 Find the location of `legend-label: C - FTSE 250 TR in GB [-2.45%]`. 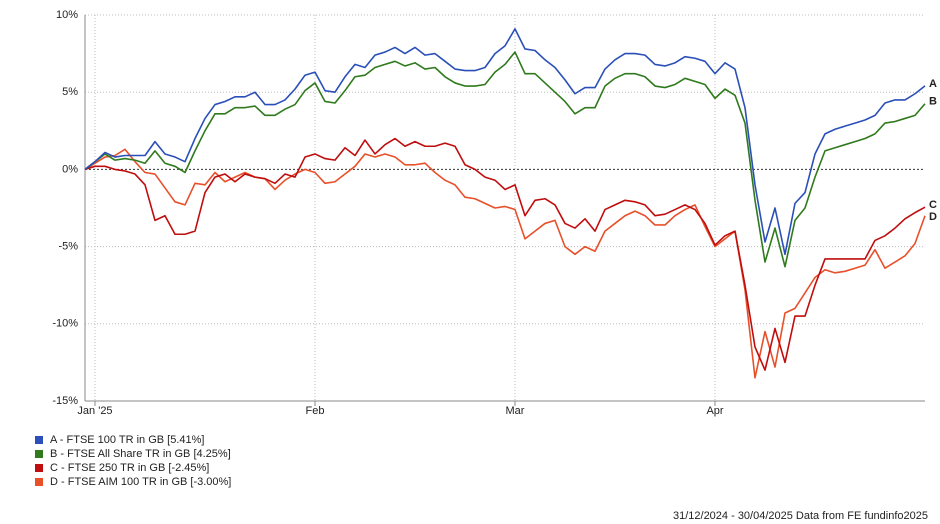

legend-label: C - FTSE 250 TR in GB [-2.45%] is located at coordinates (129, 468).